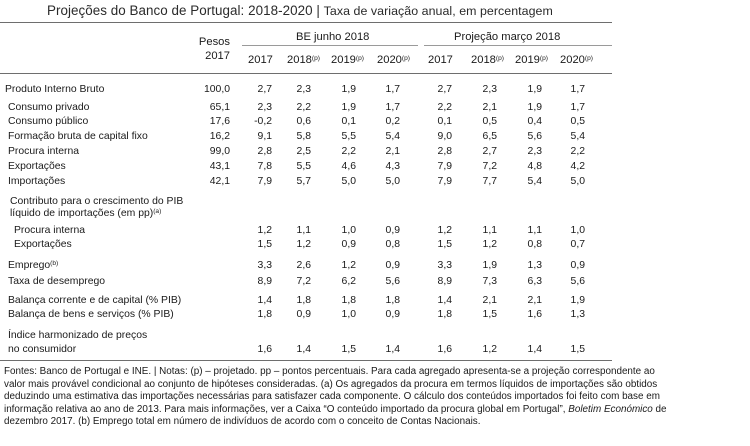  I want to click on row-label-consumo-privado: Consumo privado, so click(49, 107).